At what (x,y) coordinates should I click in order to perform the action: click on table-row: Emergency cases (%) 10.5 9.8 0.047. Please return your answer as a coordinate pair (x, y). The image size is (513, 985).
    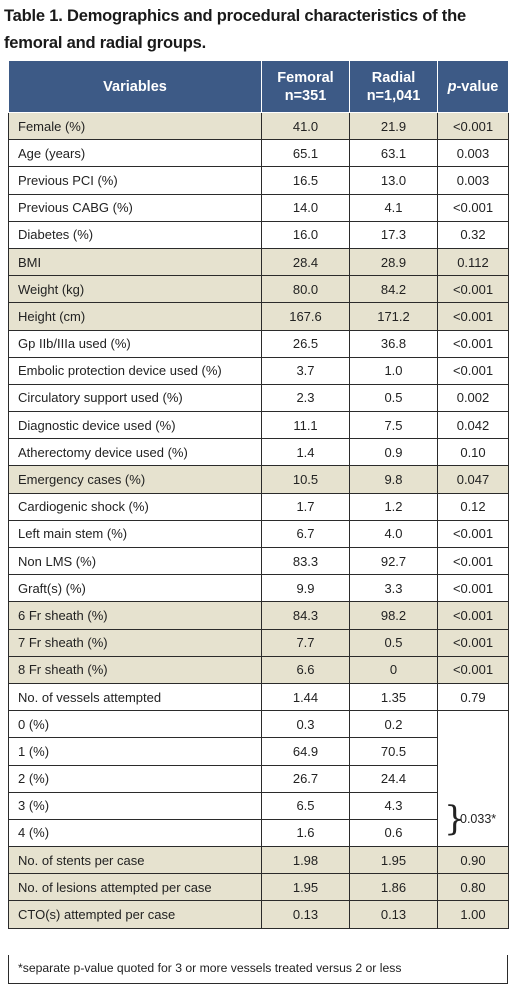
    Looking at the image, I should click on (258, 479).